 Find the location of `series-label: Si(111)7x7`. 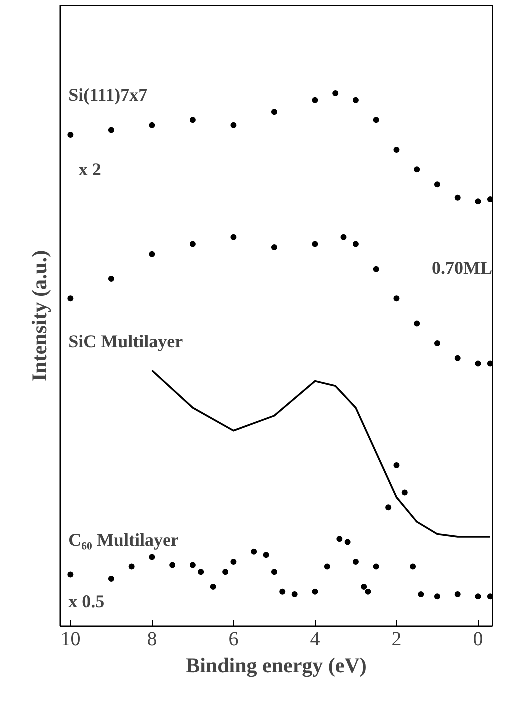

series-label: Si(111)7x7 is located at coordinates (108, 95).